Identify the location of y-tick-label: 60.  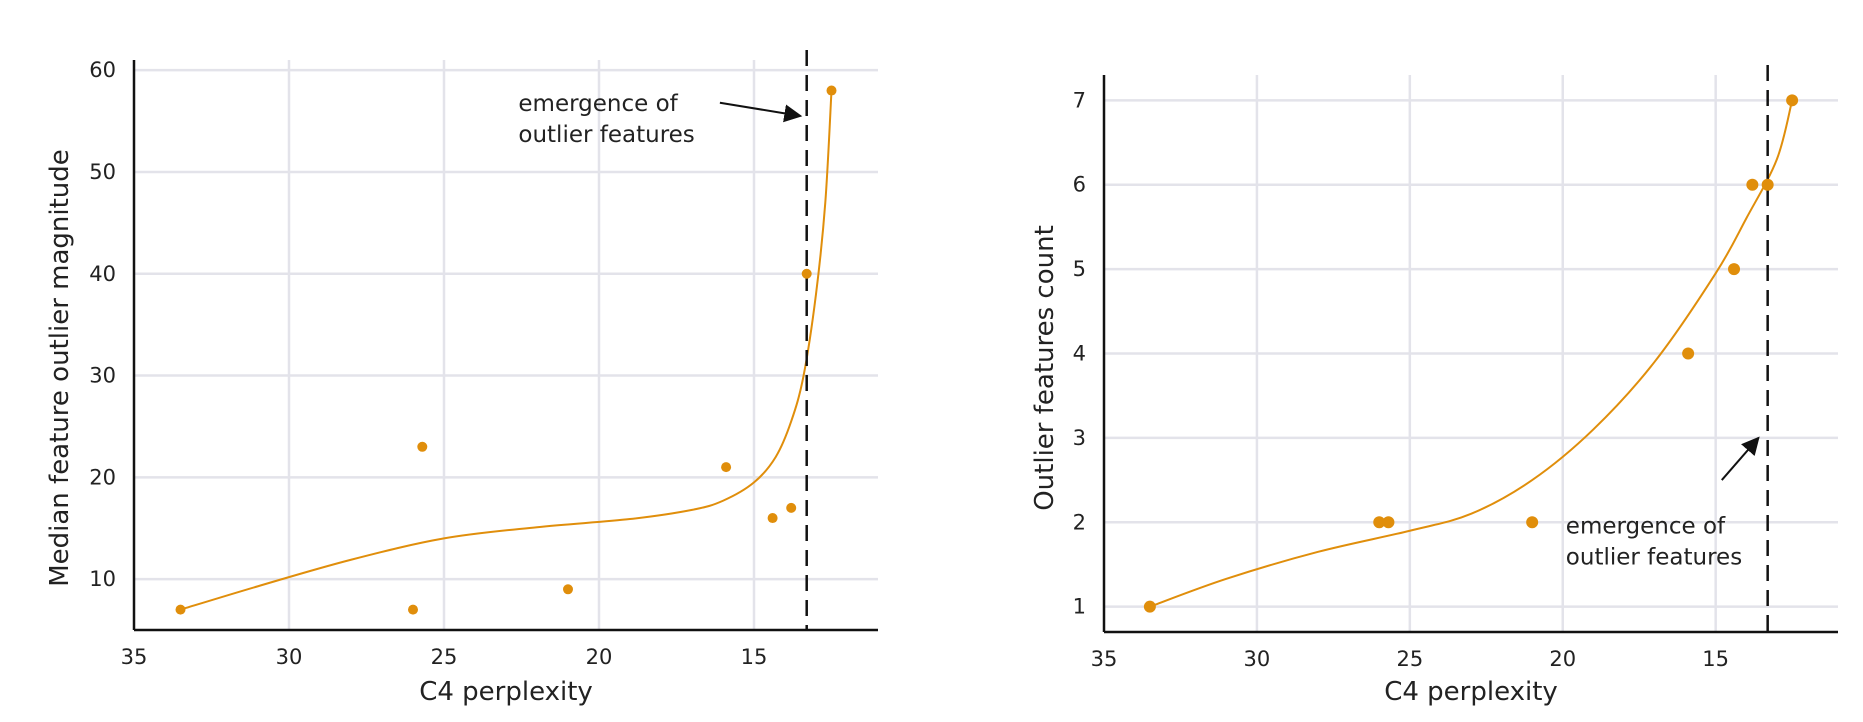
(102, 70).